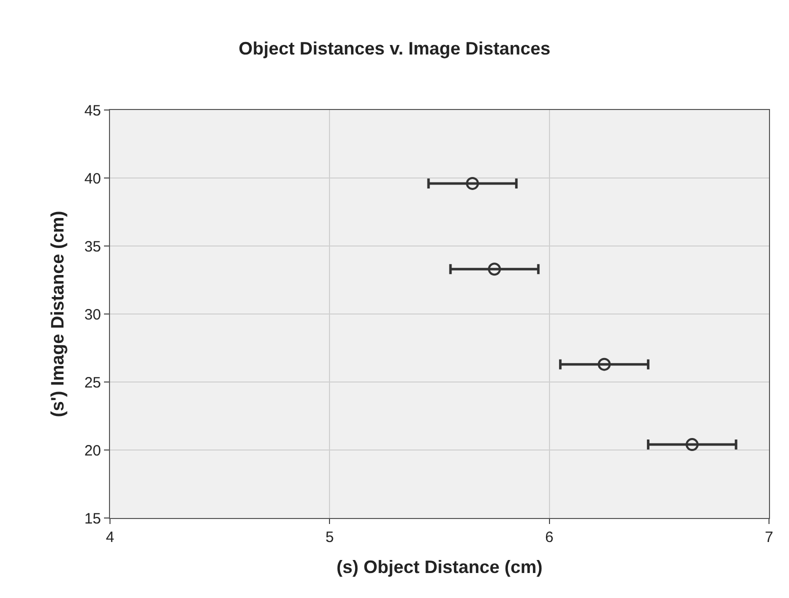 This screenshot has width=789, height=598. Describe the element at coordinates (92, 247) in the screenshot. I see `y-tick-label: 35` at that location.